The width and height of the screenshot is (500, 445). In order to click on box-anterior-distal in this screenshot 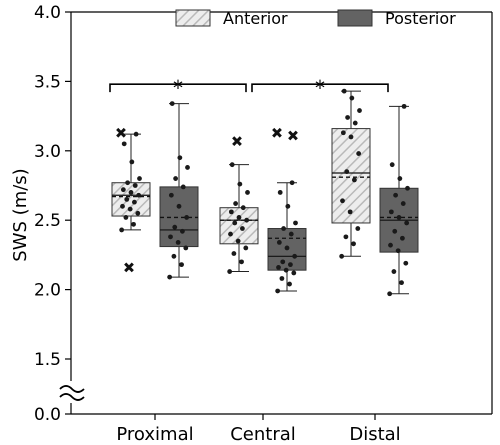, I will do `click(351, 173)`.